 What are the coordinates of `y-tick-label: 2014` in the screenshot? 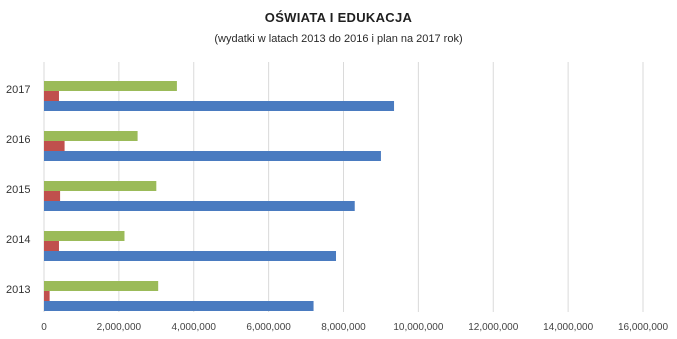 It's located at (18, 240).